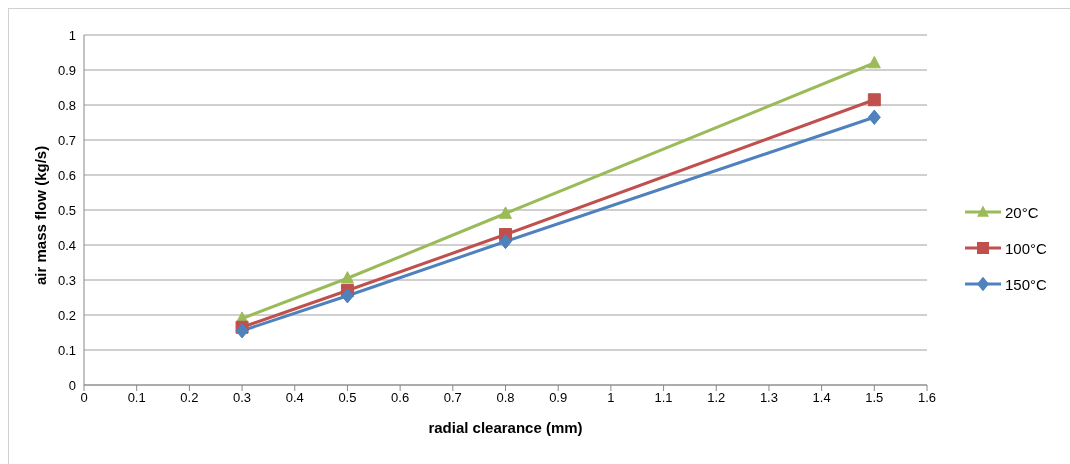 Image resolution: width=1070 pixels, height=464 pixels. Describe the element at coordinates (452, 398) in the screenshot. I see `x-tick-label: 0.7` at that location.